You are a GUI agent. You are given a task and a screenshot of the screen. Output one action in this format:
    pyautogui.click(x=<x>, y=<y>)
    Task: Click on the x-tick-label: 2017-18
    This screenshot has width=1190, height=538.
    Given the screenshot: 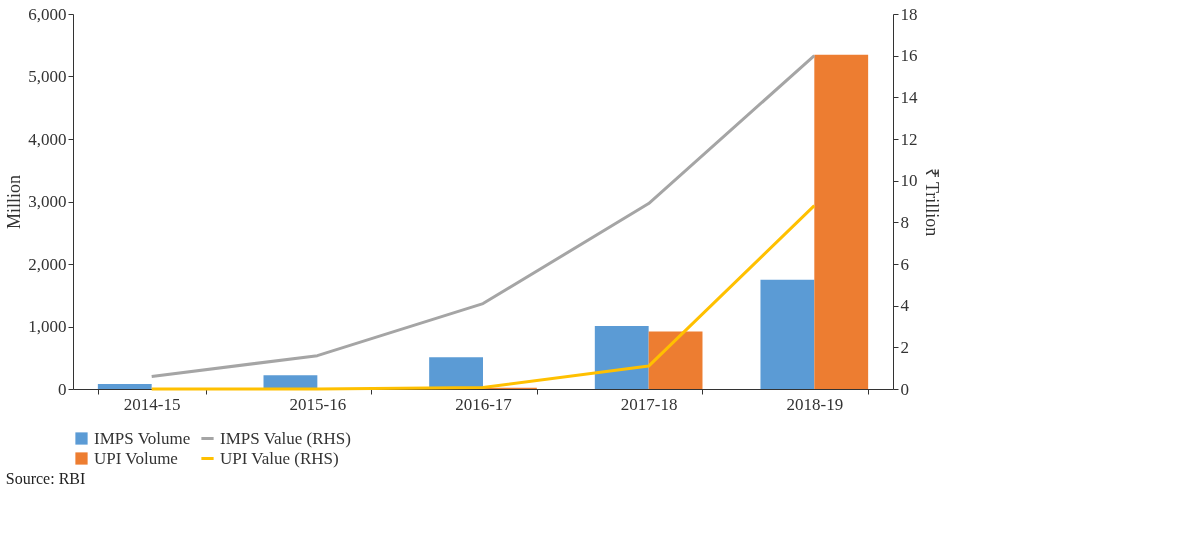 What is the action you would take?
    pyautogui.click(x=649, y=404)
    